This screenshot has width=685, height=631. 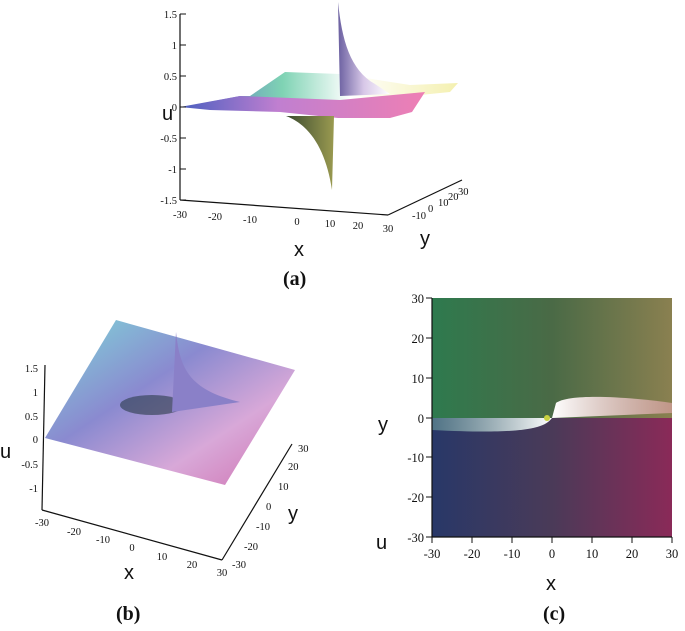 I want to click on caption-b: (b), so click(x=128, y=614).